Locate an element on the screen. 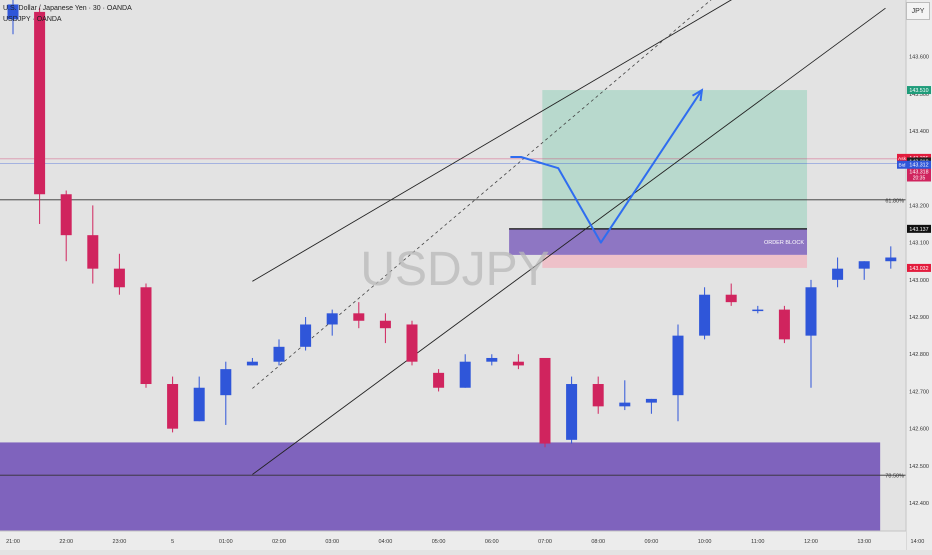  time-tick-label: 23:00 is located at coordinates (120, 542).